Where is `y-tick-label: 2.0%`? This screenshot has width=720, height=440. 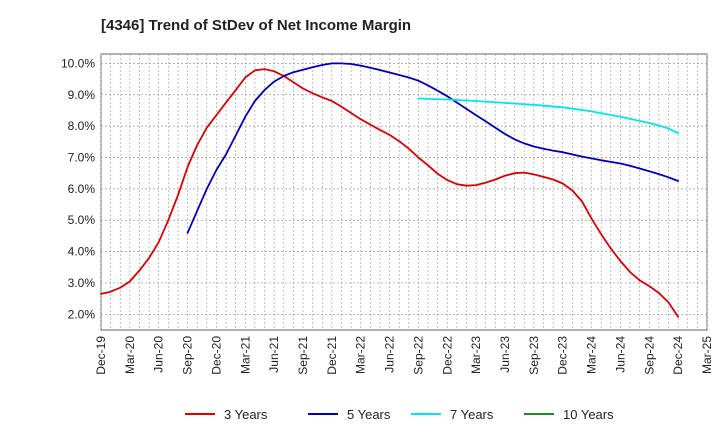 y-tick-label: 2.0% is located at coordinates (82, 314).